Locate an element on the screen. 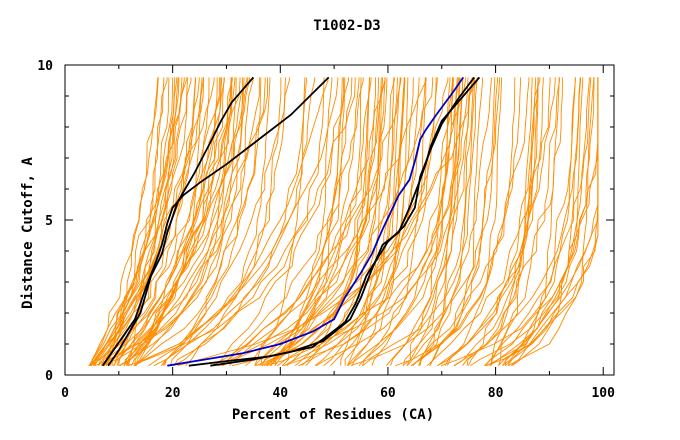  x-tick-label: 80 is located at coordinates (496, 393).